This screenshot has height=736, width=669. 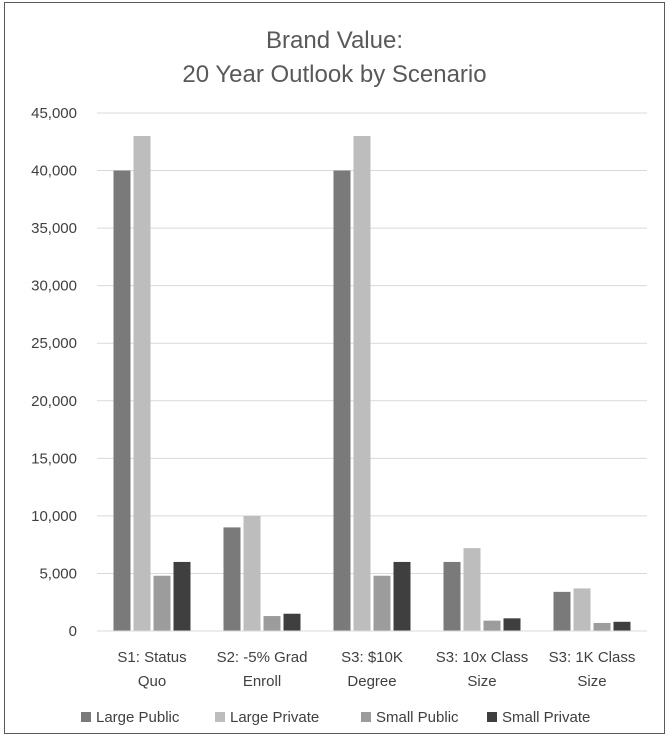 I want to click on legend-label-large-private: Large Private, so click(x=274, y=717).